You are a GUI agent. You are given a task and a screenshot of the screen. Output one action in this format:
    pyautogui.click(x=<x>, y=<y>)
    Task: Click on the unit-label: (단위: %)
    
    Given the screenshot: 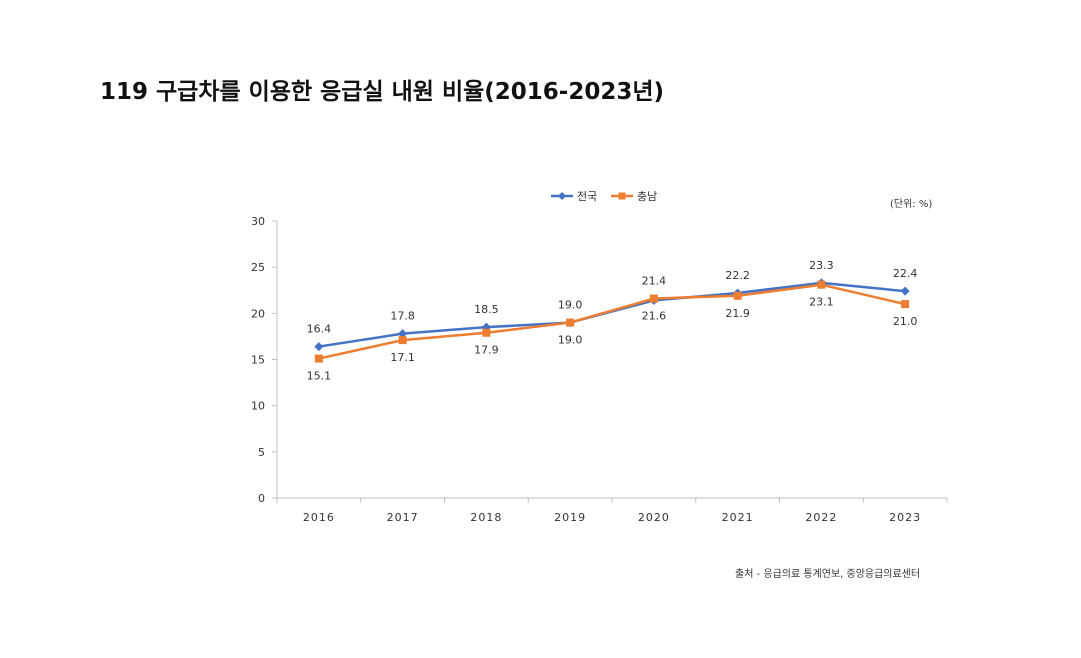 What is the action you would take?
    pyautogui.click(x=911, y=204)
    